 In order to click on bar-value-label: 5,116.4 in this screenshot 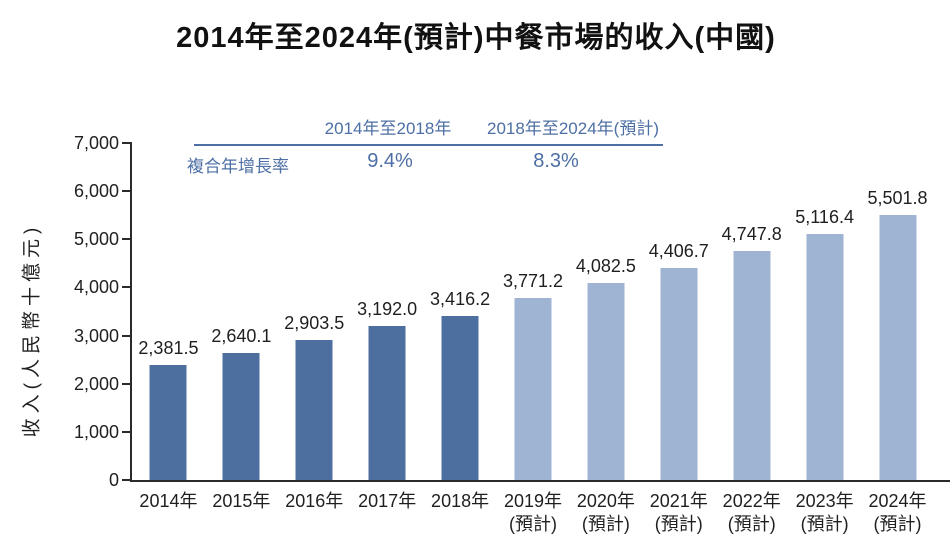, I will do `click(824, 216)`.